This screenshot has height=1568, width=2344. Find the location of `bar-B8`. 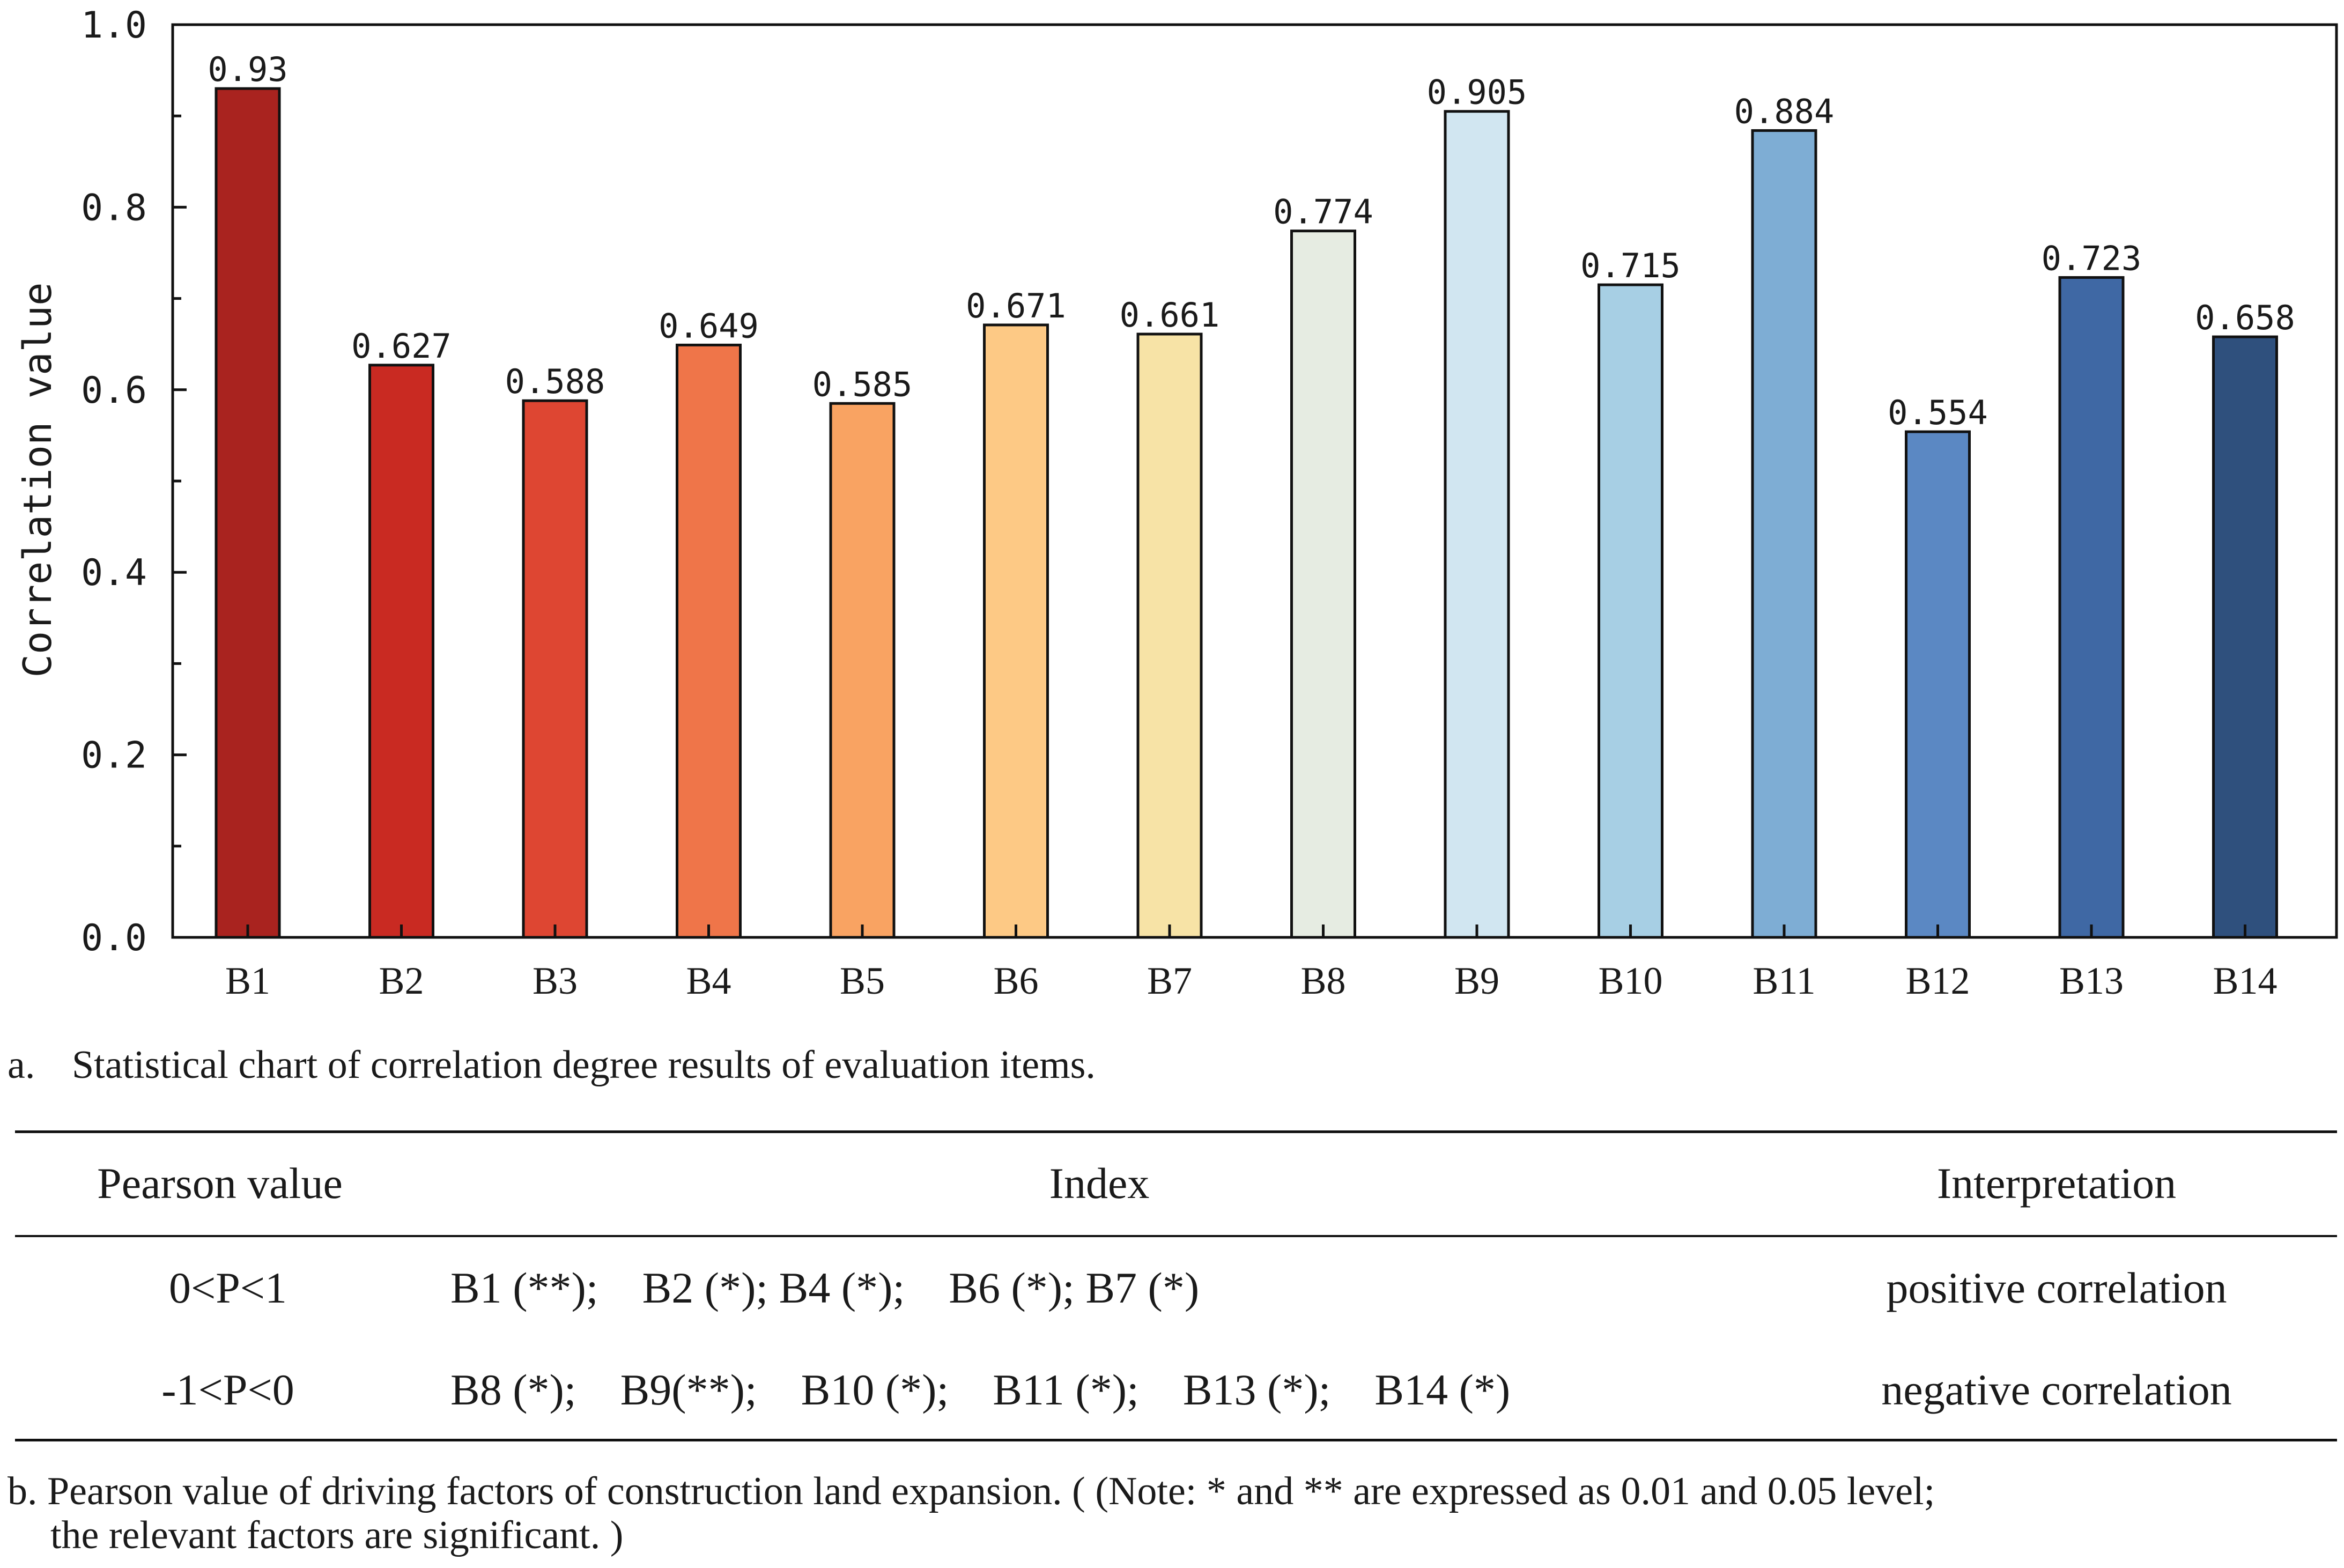

bar-B8 is located at coordinates (1323, 585).